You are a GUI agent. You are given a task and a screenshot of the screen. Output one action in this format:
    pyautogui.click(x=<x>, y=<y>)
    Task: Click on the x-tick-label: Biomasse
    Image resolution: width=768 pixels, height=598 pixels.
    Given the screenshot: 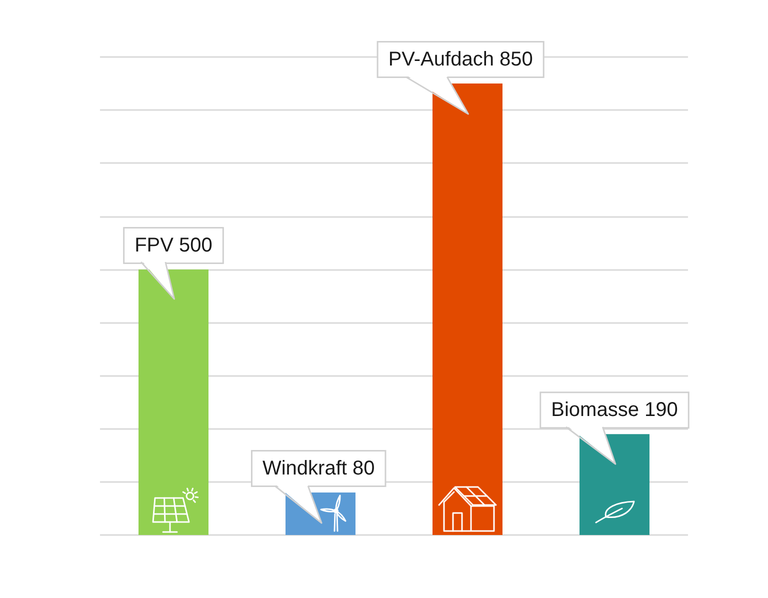 What is the action you would take?
    pyautogui.click(x=598, y=410)
    